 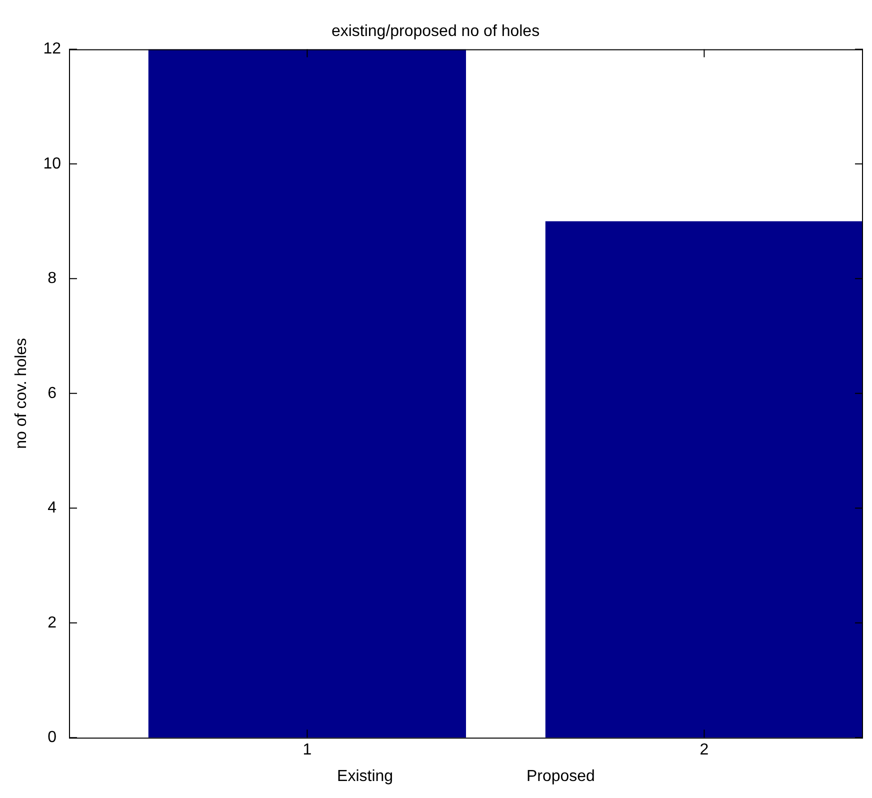 What do you see at coordinates (52, 737) in the screenshot?
I see `y-tick-label: 0` at bounding box center [52, 737].